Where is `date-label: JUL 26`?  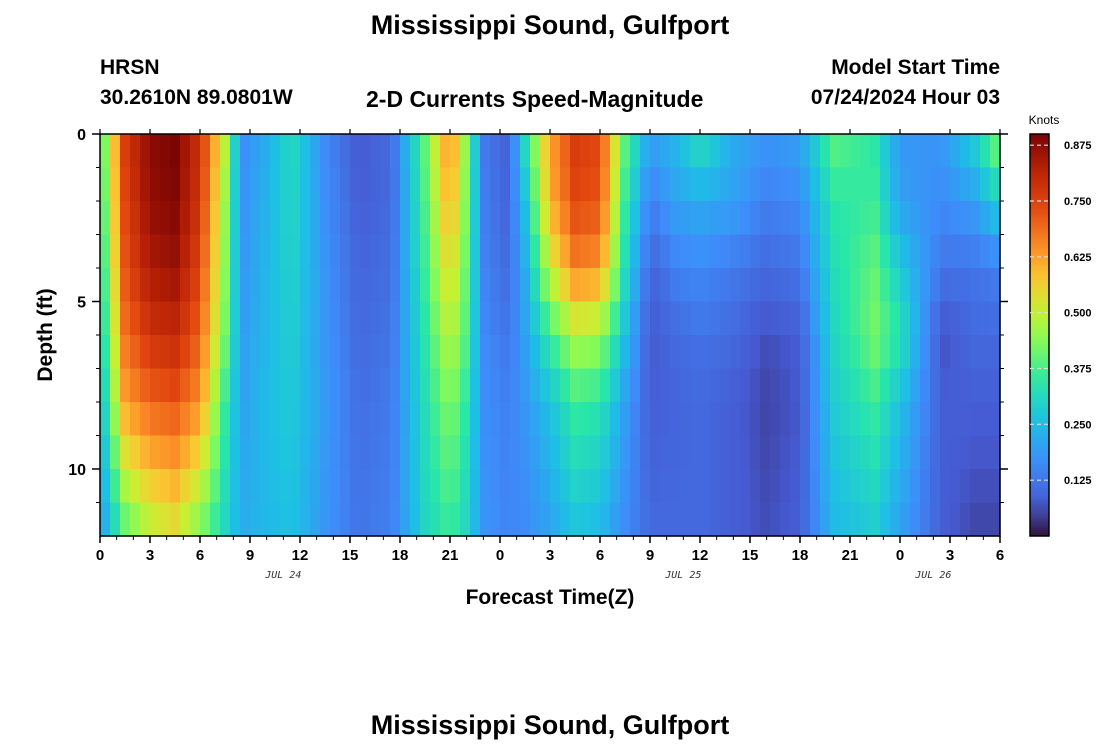
date-label: JUL 26 is located at coordinates (932, 575).